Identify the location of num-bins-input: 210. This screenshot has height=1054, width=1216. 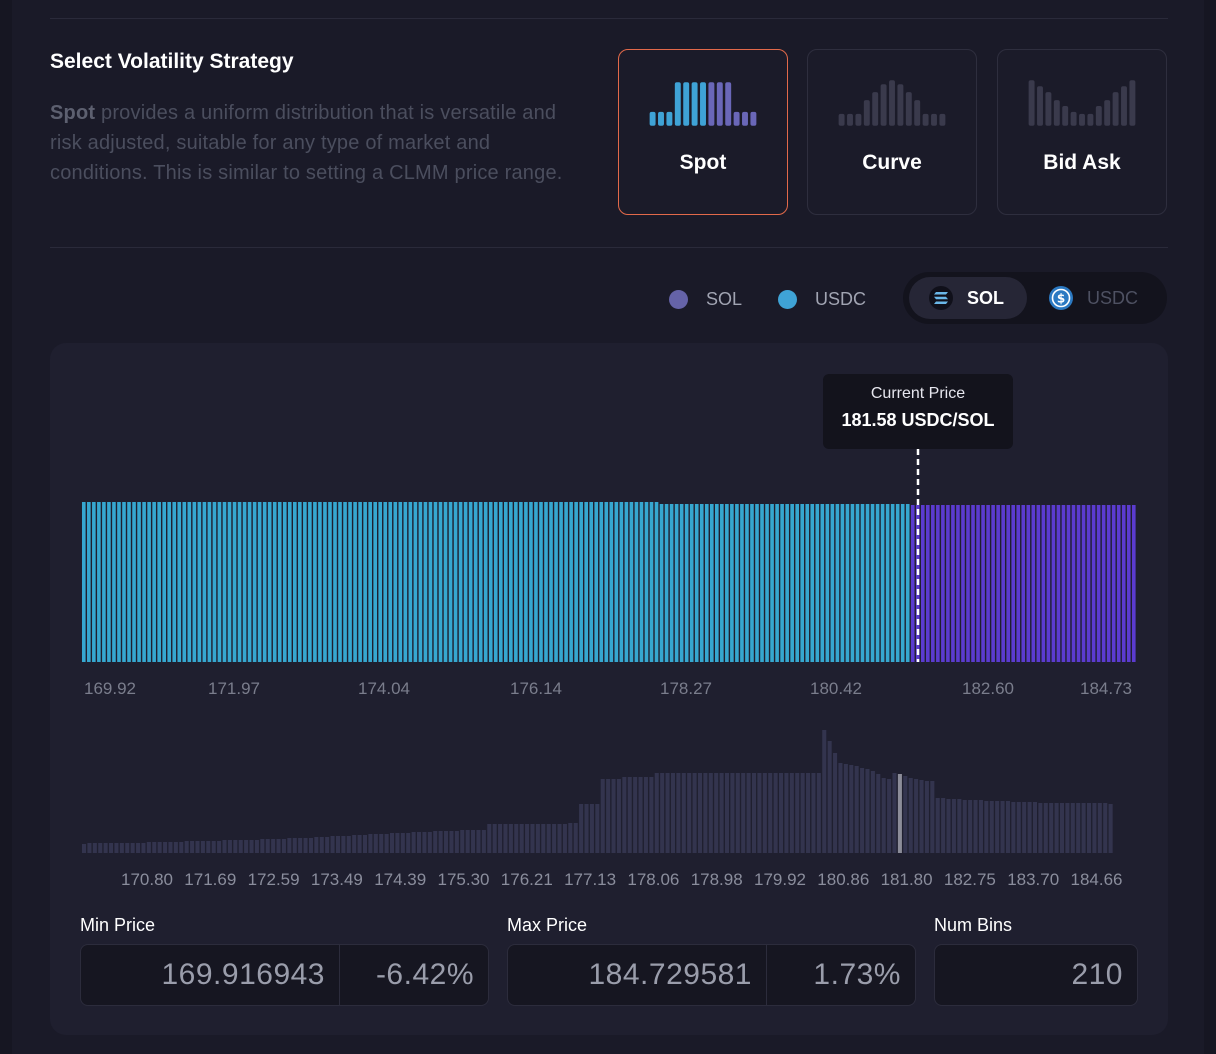
(1097, 974).